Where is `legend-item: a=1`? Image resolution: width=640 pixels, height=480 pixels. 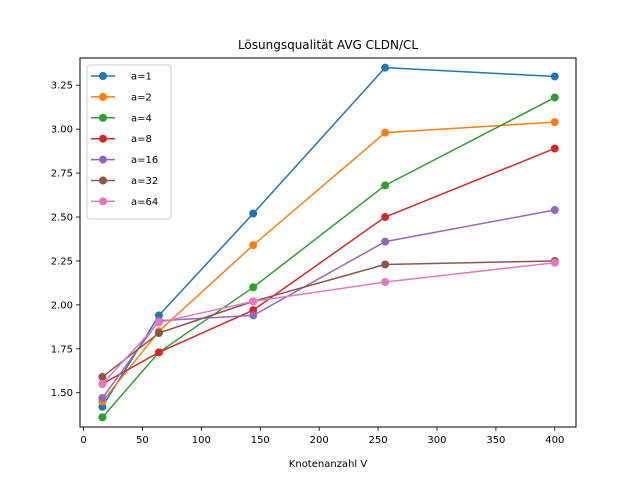
legend-item: a=1 is located at coordinates (121, 77).